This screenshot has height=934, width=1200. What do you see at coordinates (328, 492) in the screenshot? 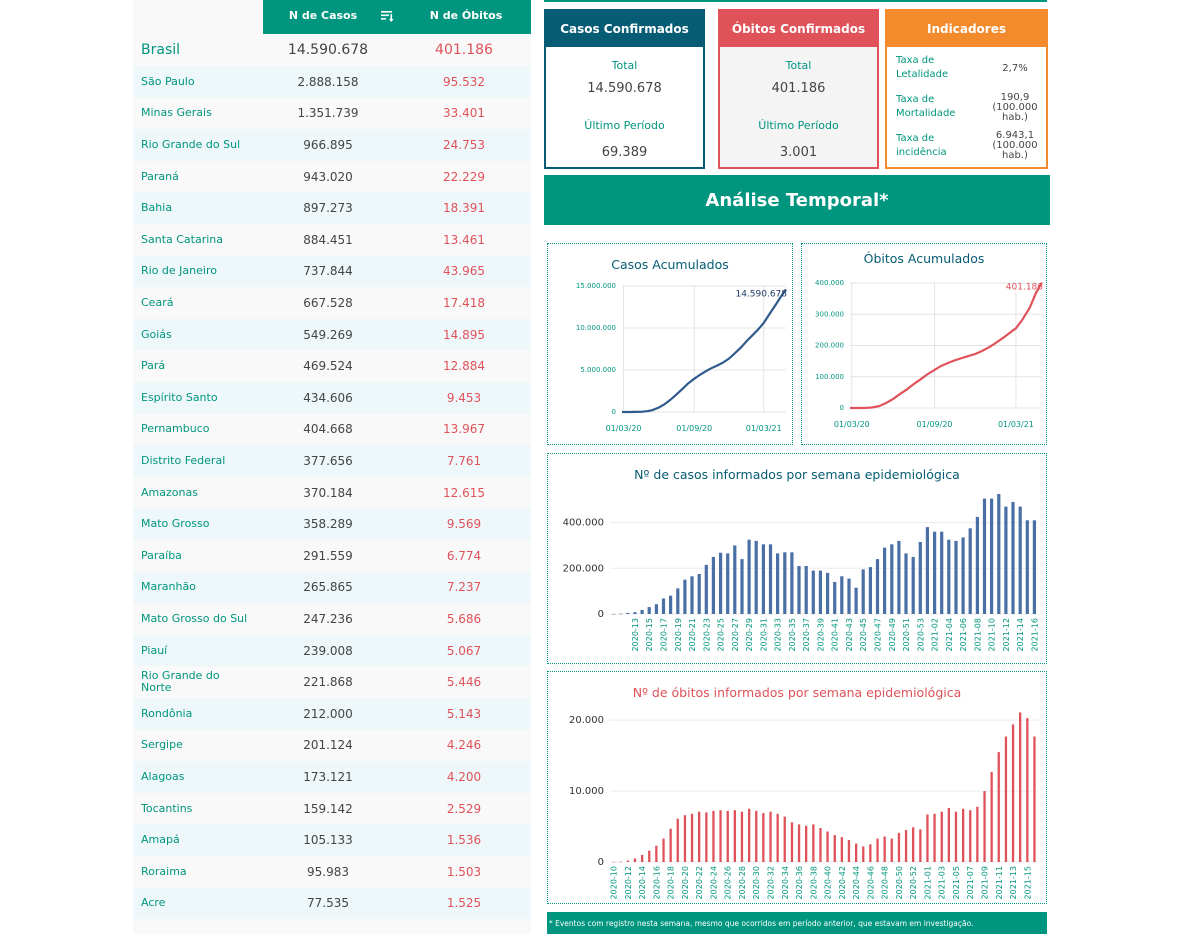
I see `casos-value: 370.184` at bounding box center [328, 492].